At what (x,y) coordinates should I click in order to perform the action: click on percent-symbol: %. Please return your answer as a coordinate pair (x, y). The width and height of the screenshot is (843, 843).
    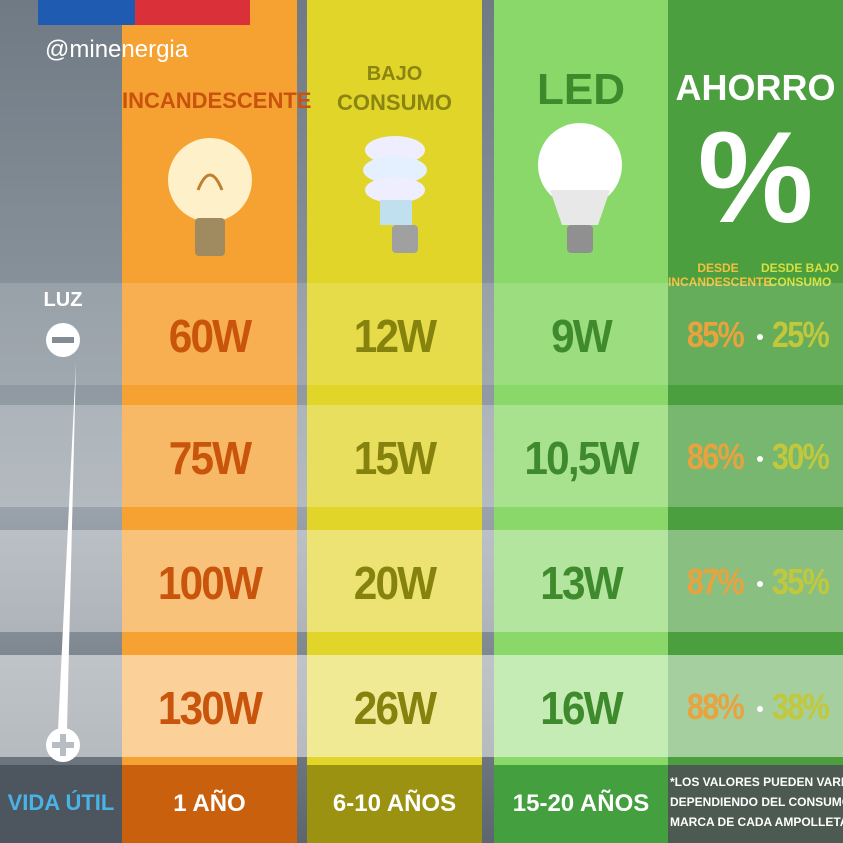
    Looking at the image, I should click on (755, 177).